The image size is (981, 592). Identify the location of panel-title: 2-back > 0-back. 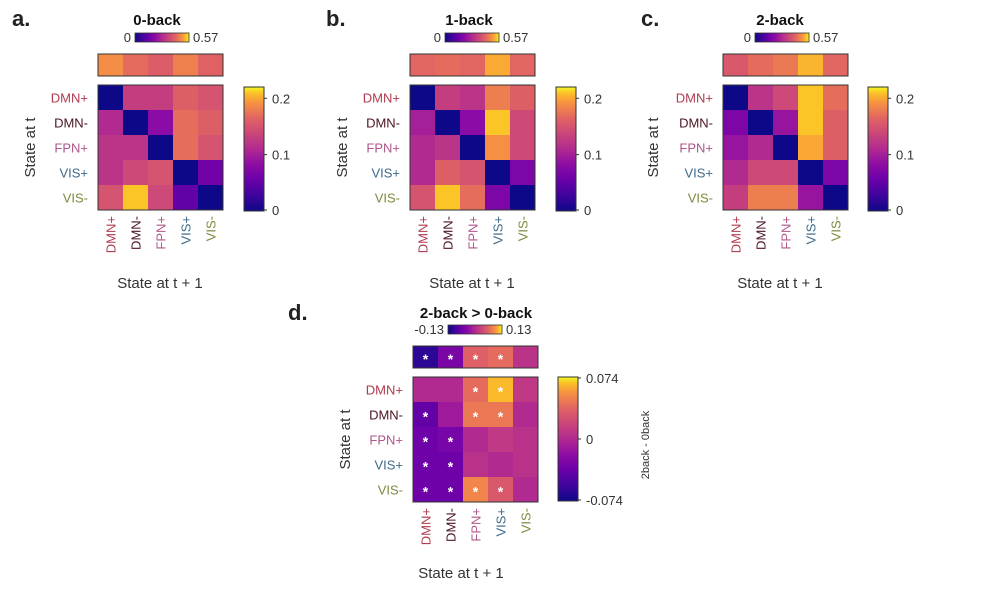
(476, 313).